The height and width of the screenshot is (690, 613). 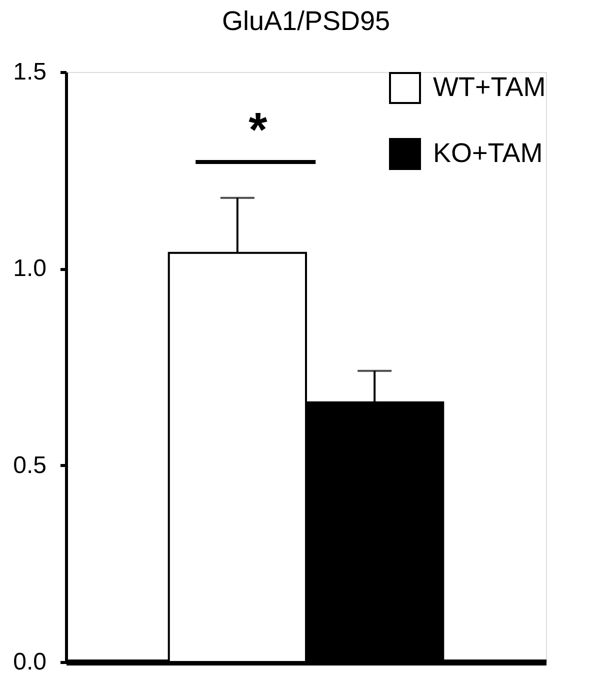 I want to click on y-tick-label: 1.5, so click(x=29, y=72).